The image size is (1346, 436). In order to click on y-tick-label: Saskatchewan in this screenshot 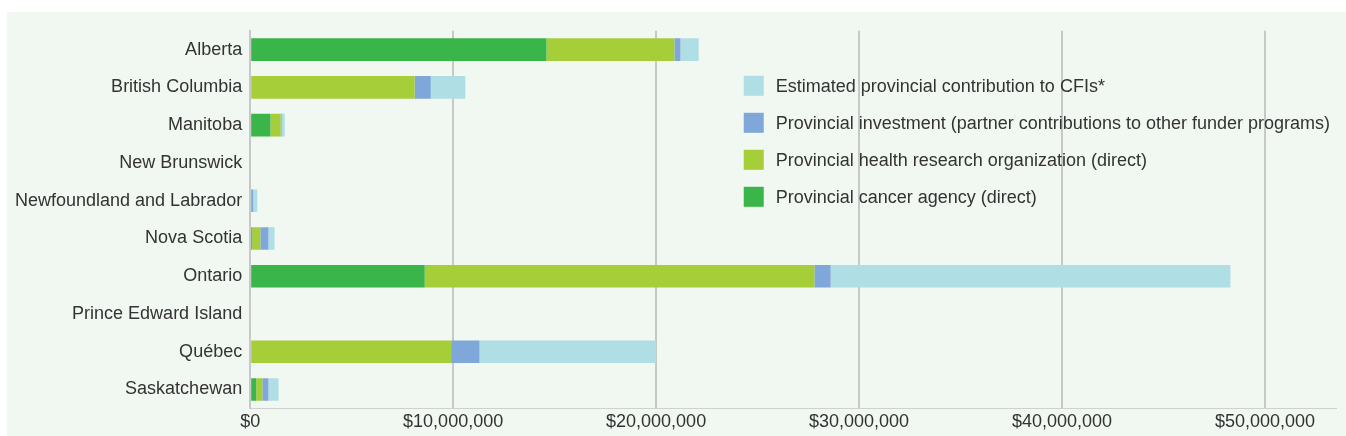, I will do `click(184, 388)`.